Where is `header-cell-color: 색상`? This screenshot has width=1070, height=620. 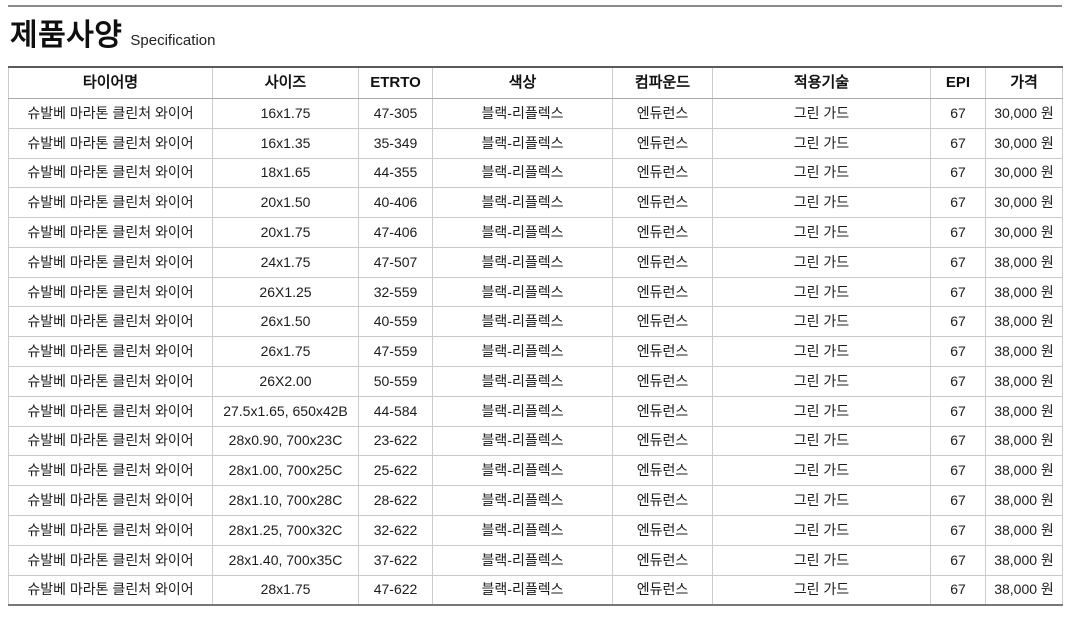 header-cell-color: 색상 is located at coordinates (522, 82).